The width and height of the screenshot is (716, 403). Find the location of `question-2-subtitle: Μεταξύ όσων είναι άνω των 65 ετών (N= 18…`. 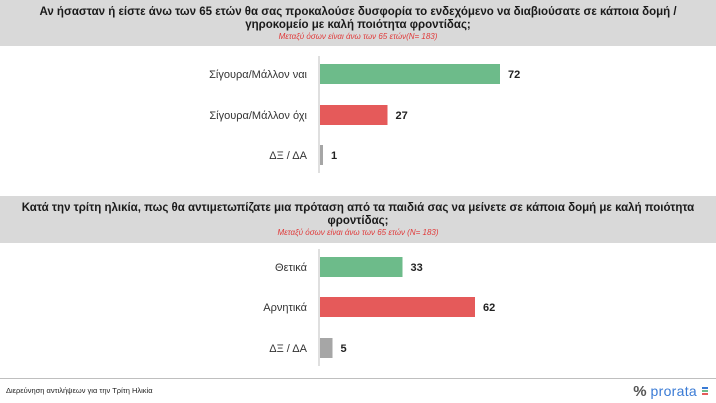

question-2-subtitle: Μεταξύ όσων είναι άνω των 65 ετών (N= 18… is located at coordinates (358, 232).